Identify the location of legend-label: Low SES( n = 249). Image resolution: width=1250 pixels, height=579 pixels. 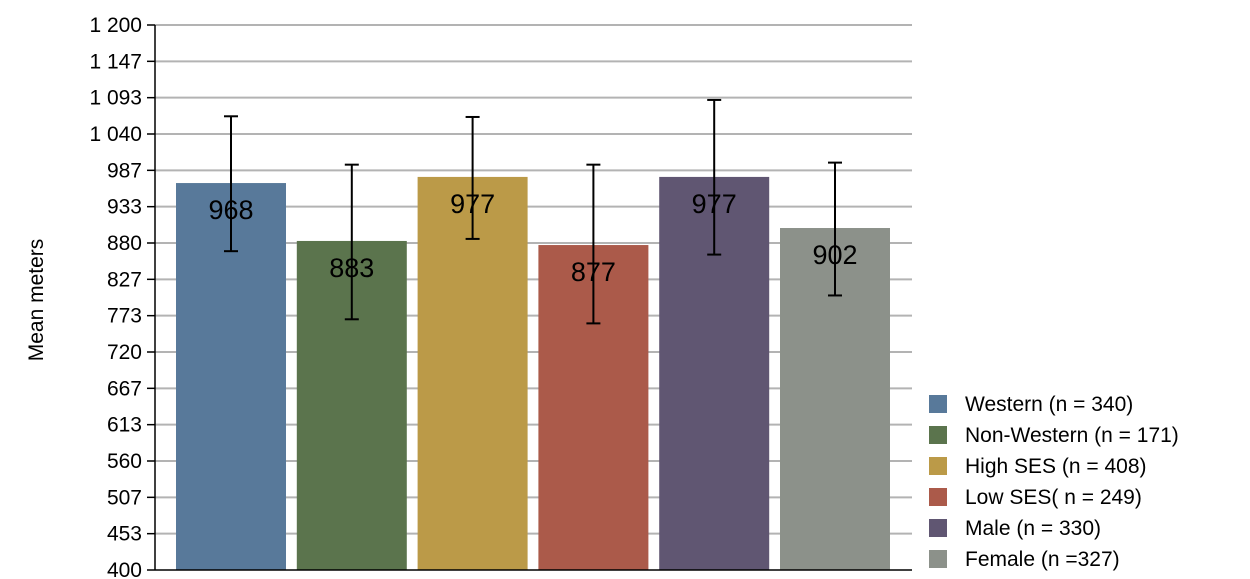
(1053, 497).